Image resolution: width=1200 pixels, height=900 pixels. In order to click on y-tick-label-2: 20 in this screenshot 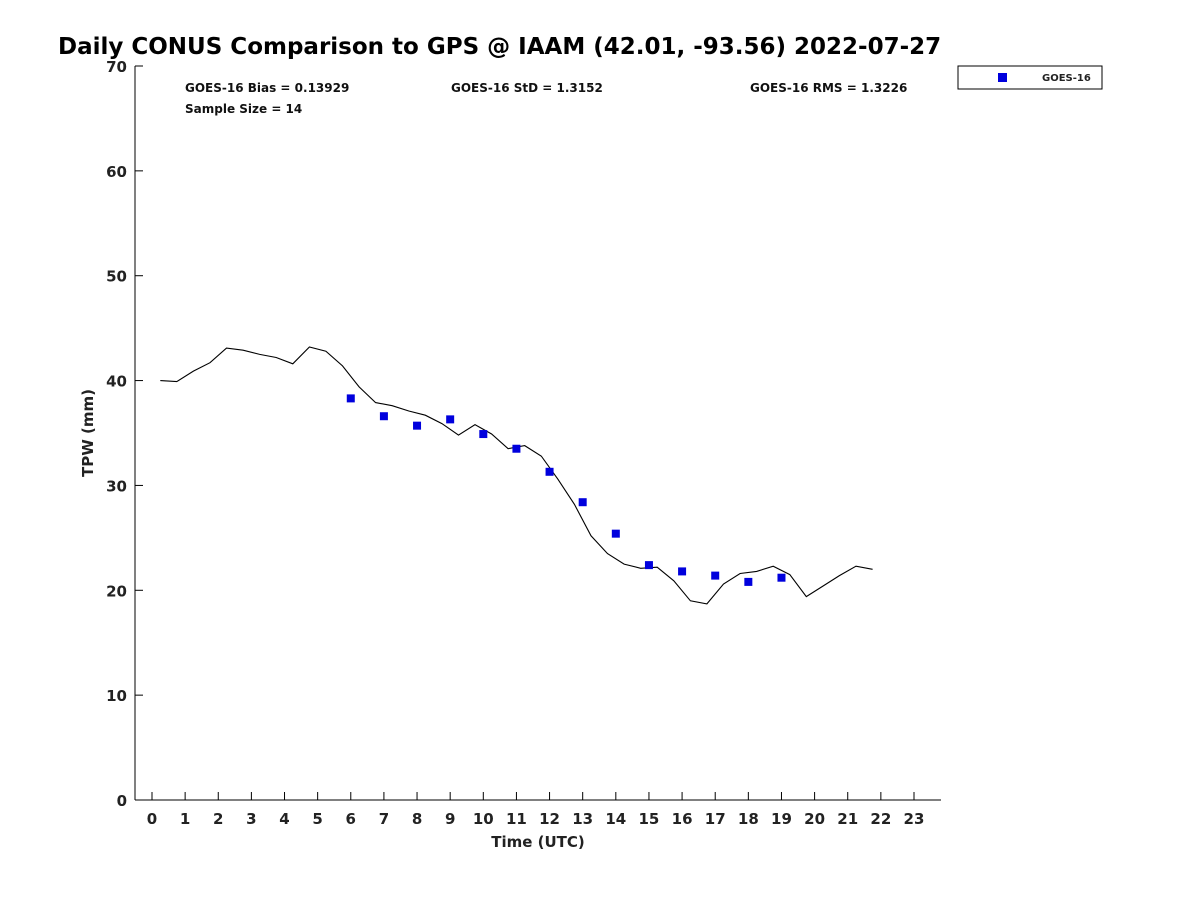, I will do `click(116, 591)`.